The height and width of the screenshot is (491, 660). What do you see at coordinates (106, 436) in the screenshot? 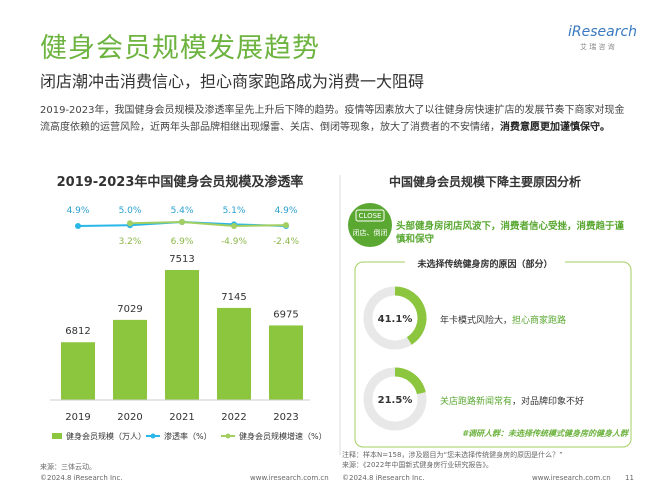
I see `legend-label: 健身会员规模（万人）` at bounding box center [106, 436].